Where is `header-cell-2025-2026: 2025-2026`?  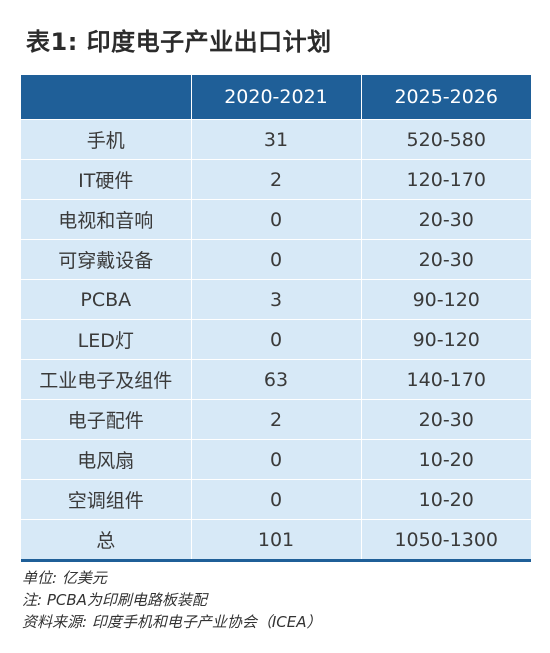
header-cell-2025-2026: 2025-2026 is located at coordinates (445, 97).